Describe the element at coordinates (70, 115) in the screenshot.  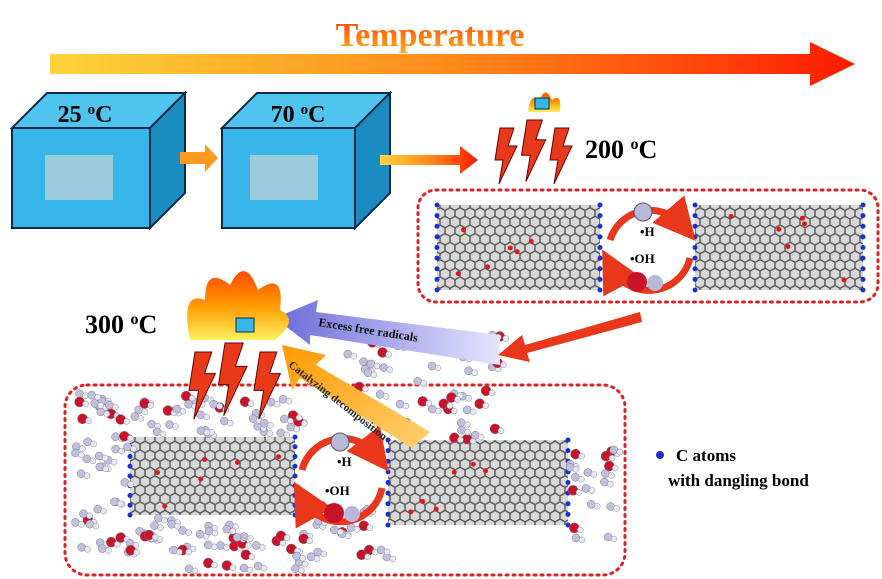
I see `stage-number: 25` at that location.